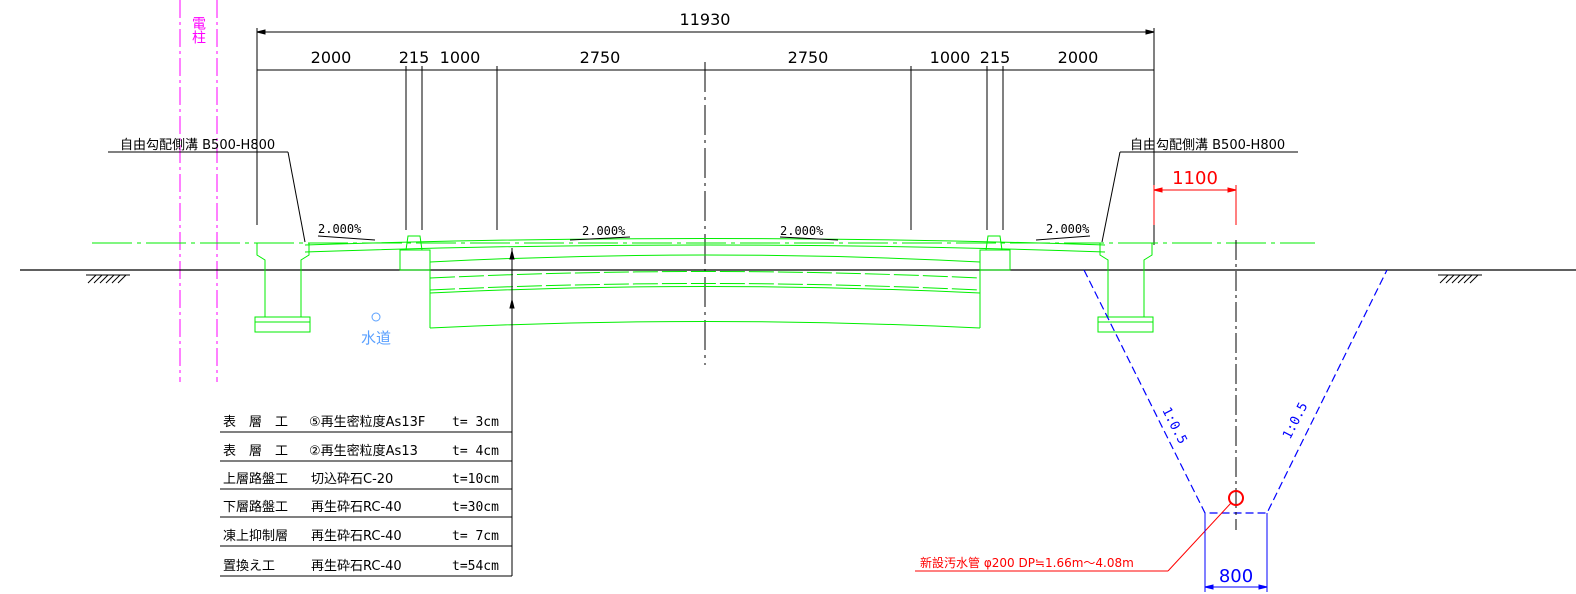 Image resolution: width=1576 pixels, height=594 pixels. Describe the element at coordinates (376, 338) in the screenshot. I see `water-main-label: 水道` at that location.